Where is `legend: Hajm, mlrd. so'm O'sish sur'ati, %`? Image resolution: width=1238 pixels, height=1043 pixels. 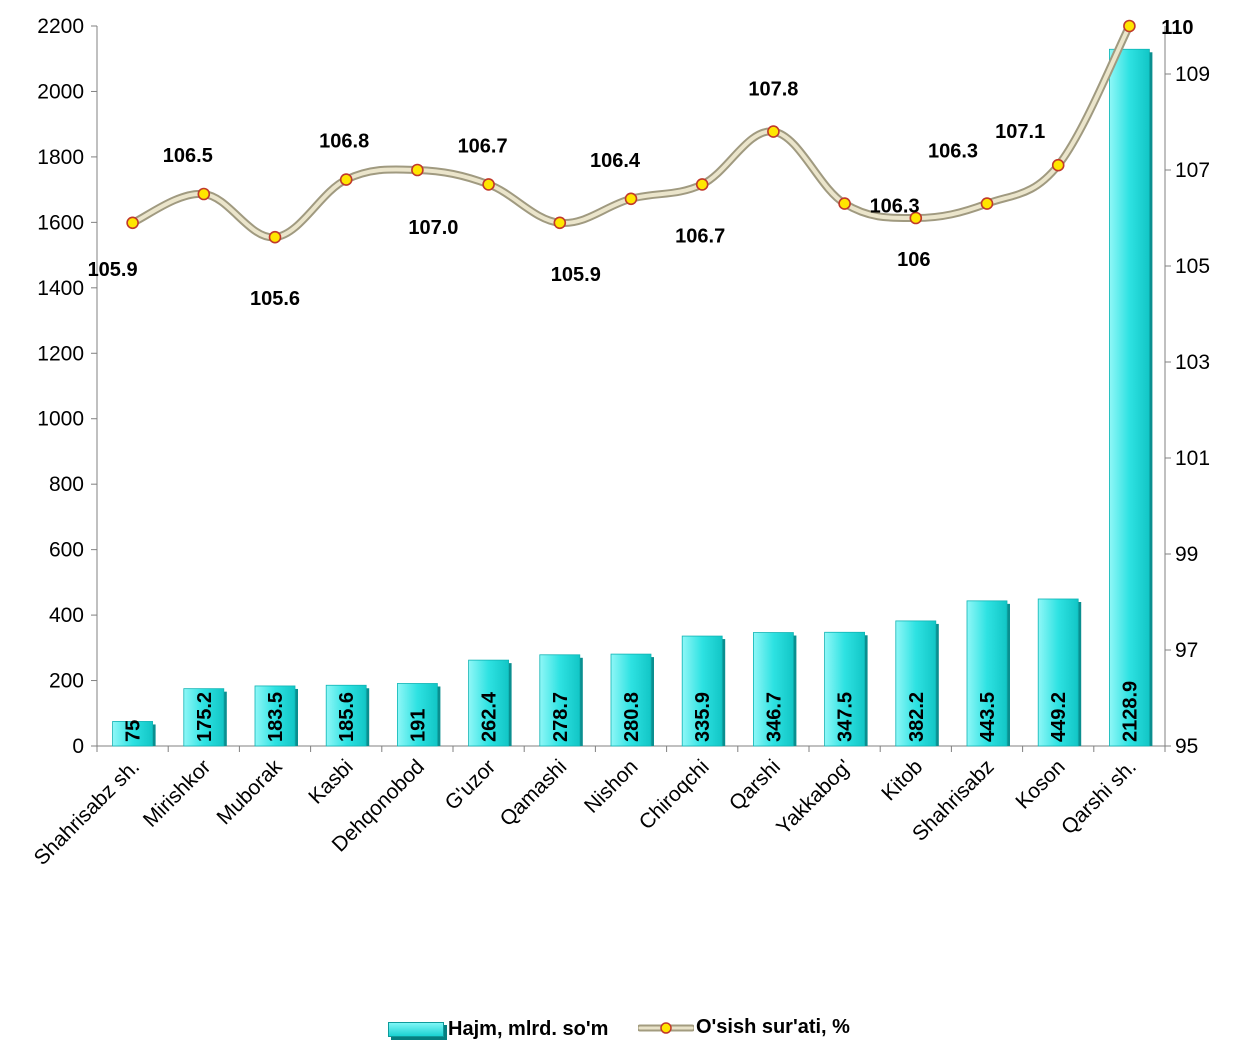
legend: Hajm, mlrd. so'm O'sish sur'ati, % is located at coordinates (619, 1029).